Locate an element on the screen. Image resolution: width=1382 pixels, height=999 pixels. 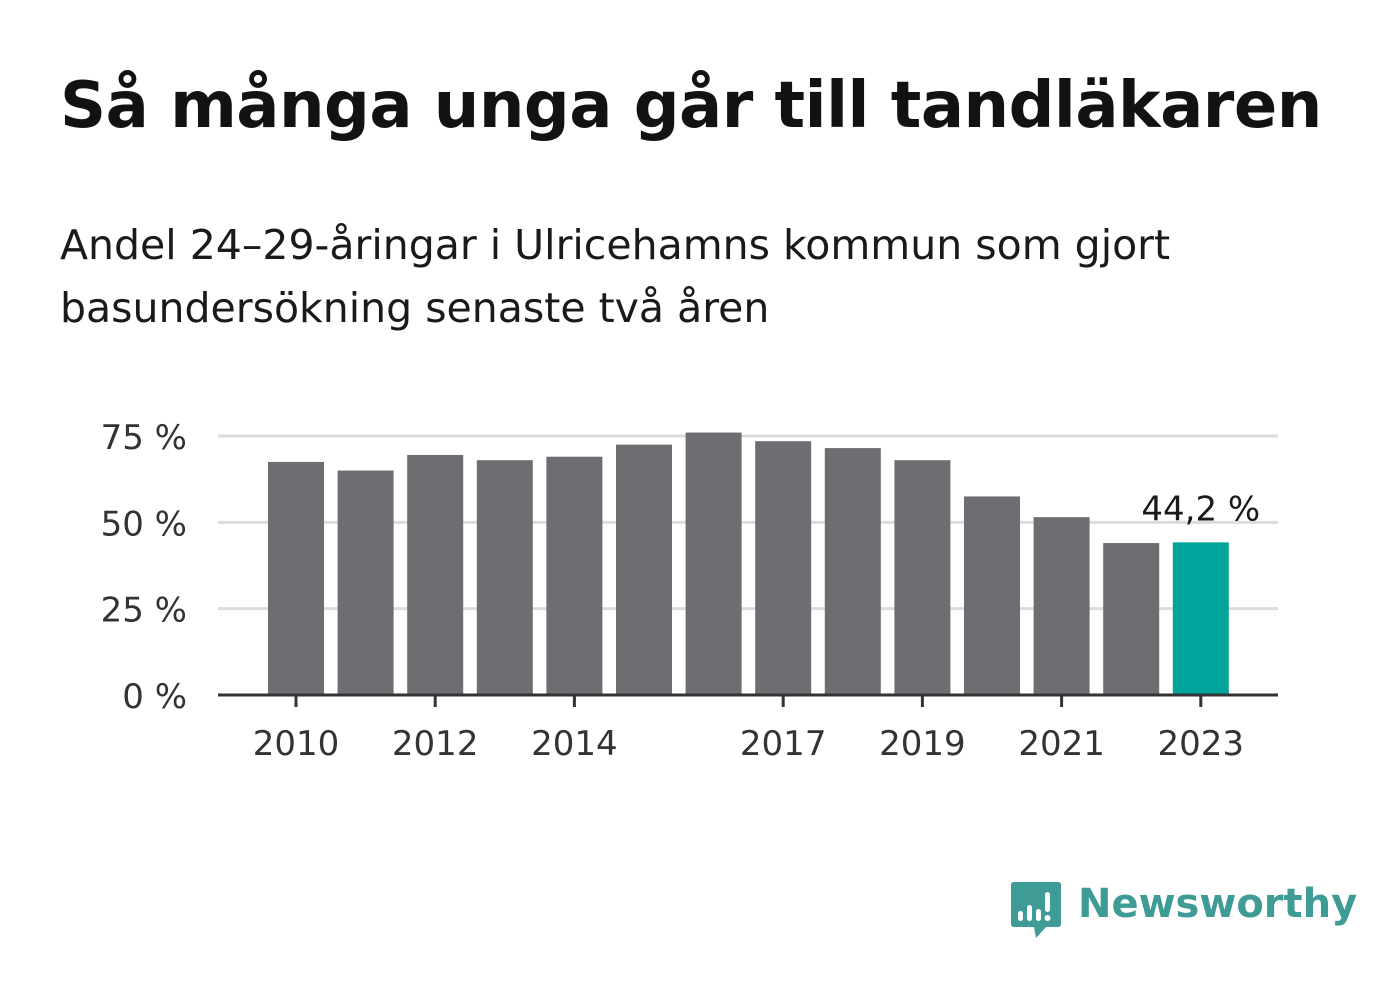
bar-2013 is located at coordinates (504, 577).